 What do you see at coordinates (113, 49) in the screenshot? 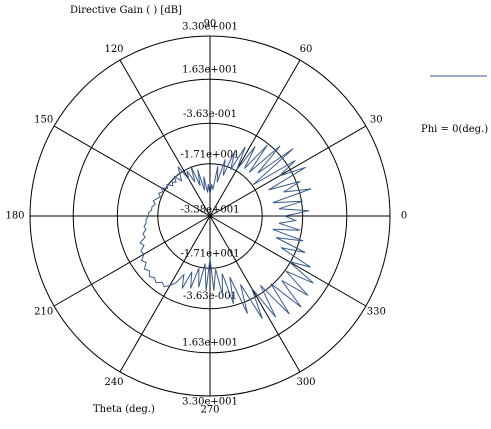
I see `angle-tick-label: 120` at bounding box center [113, 49].